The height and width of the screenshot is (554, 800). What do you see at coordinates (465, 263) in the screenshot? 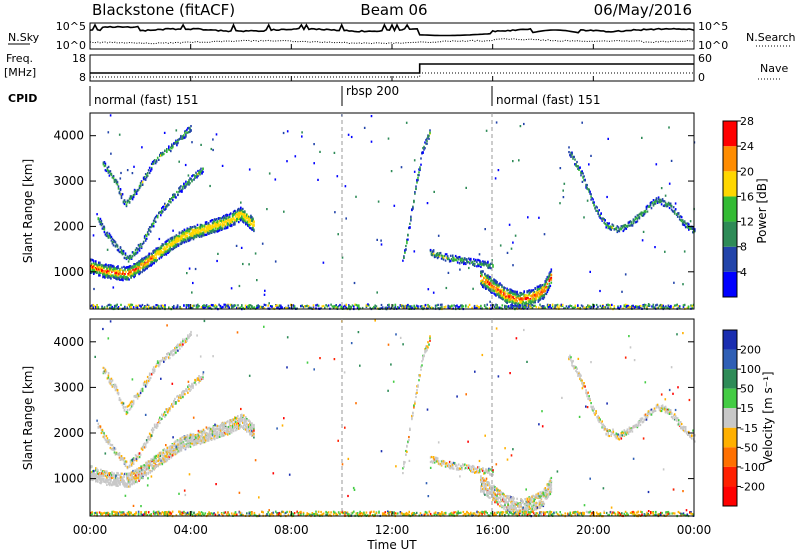
I see `power-cell-1929` at bounding box center [465, 263].